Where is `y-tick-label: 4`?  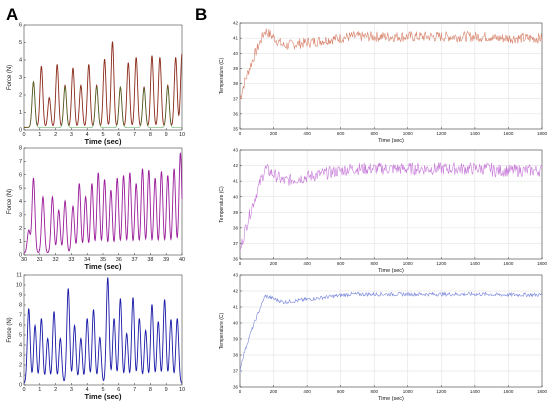 y-tick-label: 4 is located at coordinates (20, 346).